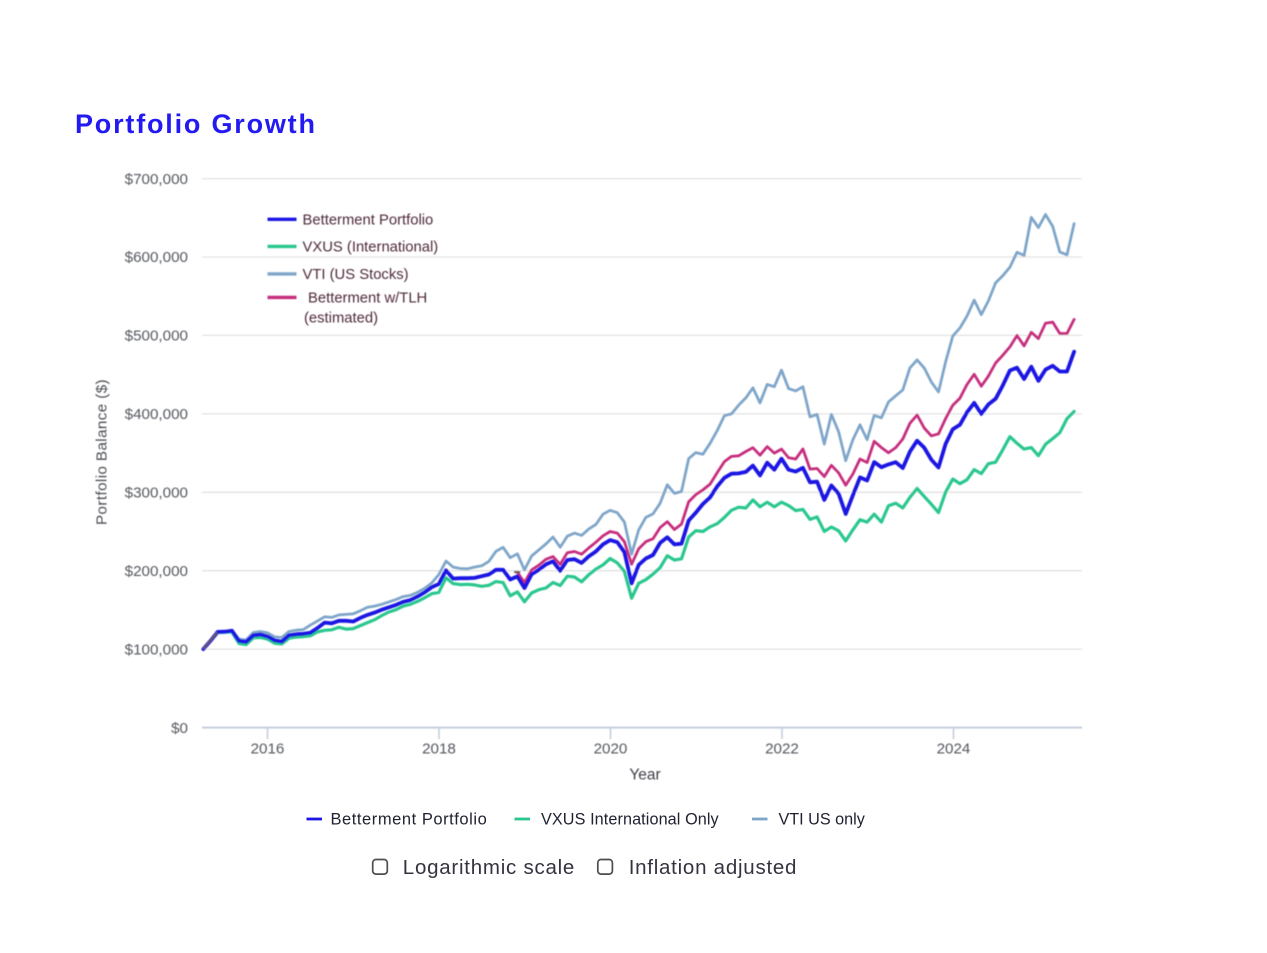 Image resolution: width=1267 pixels, height=953 pixels. I want to click on svg-text: Portfolio Balance ($), so click(102, 452).